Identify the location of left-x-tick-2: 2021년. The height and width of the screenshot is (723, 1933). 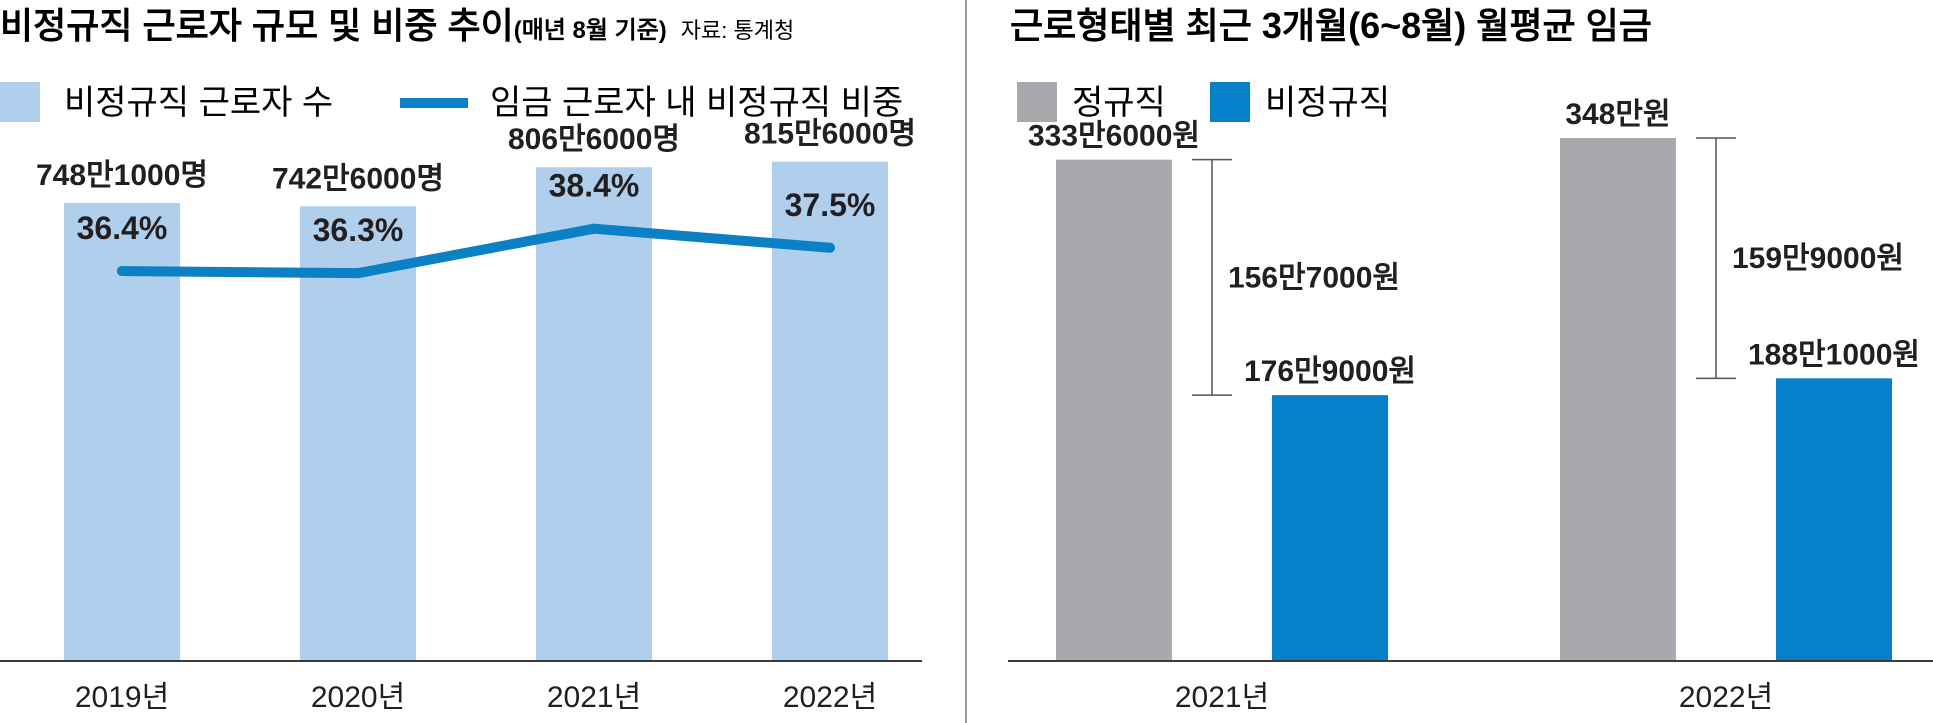
(594, 697).